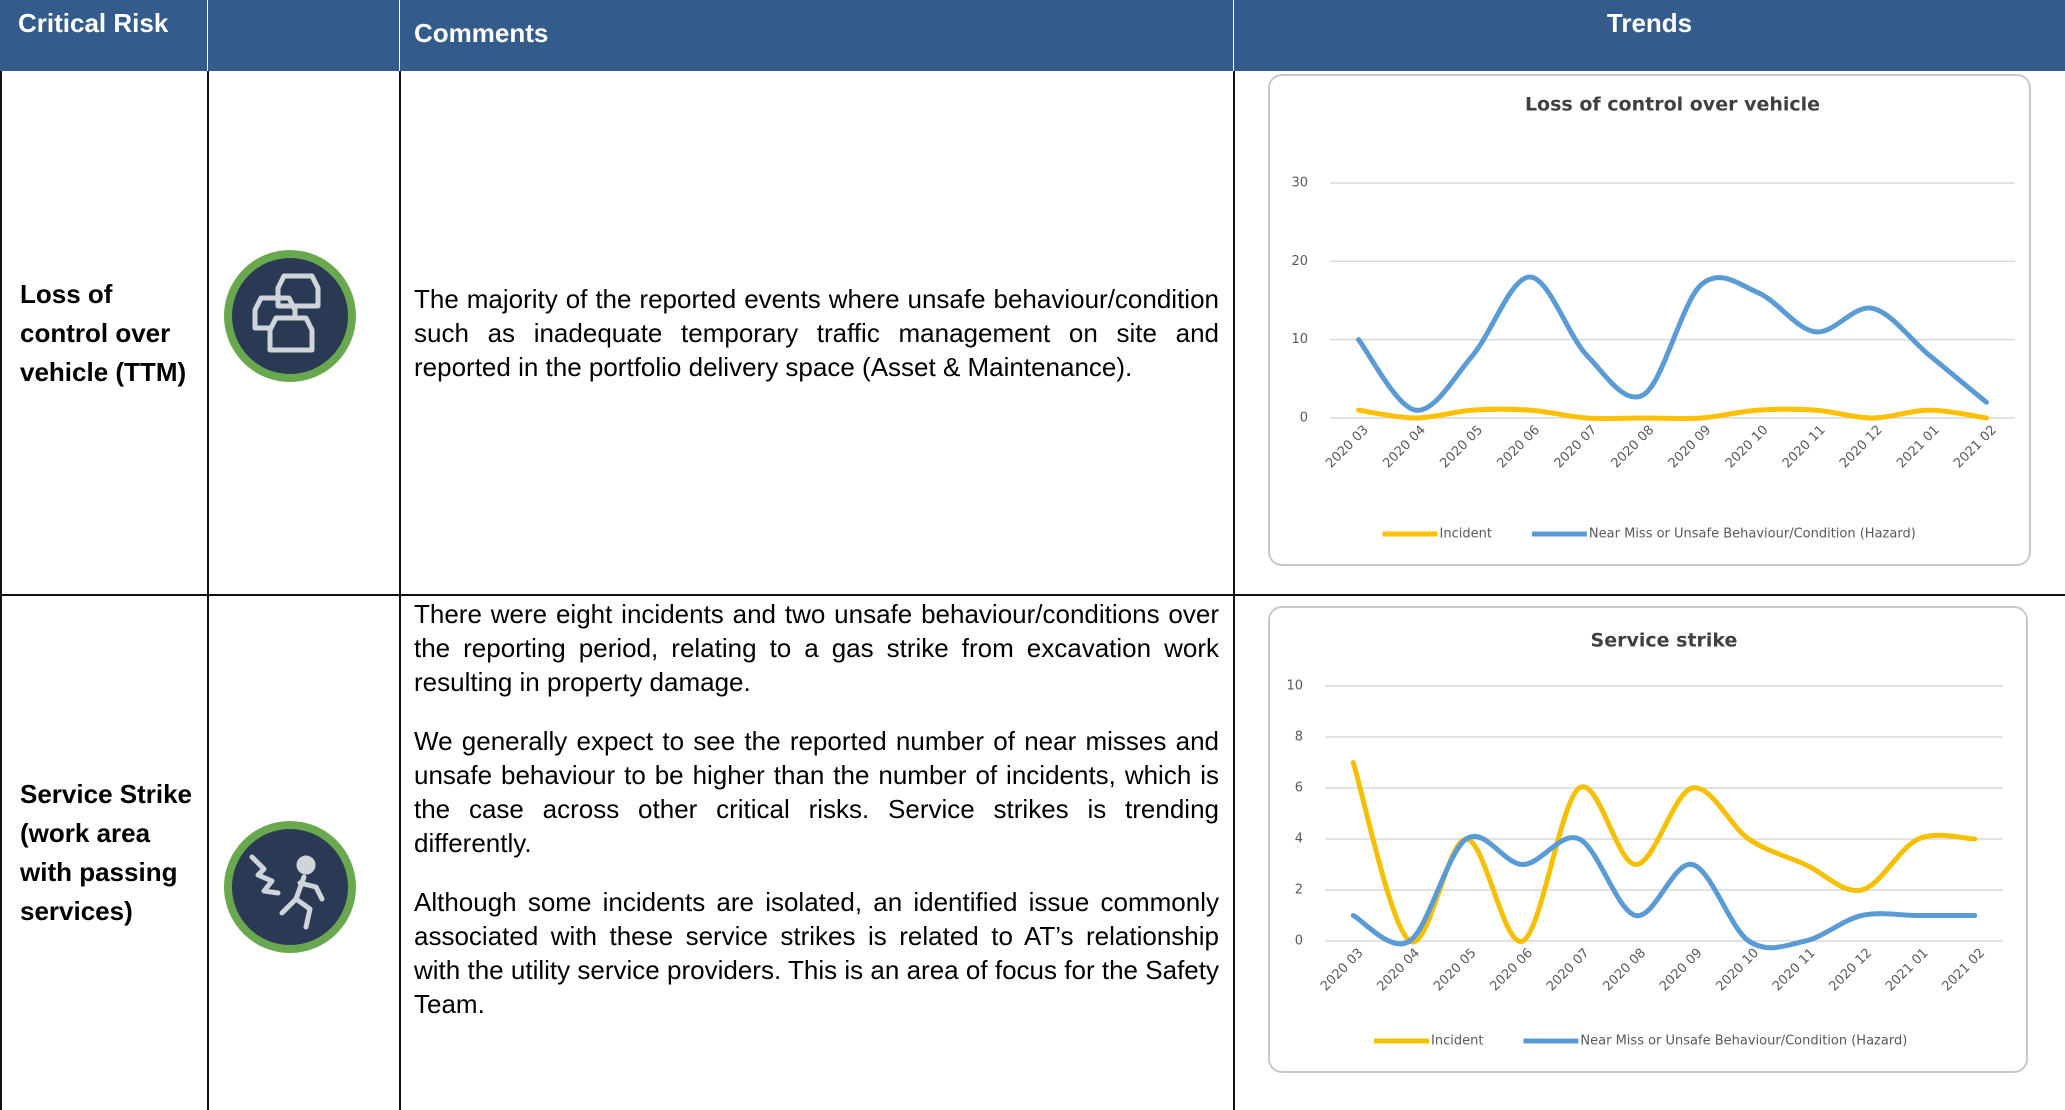  Describe the element at coordinates (1299, 788) in the screenshot. I see `y-tick-label: 6` at that location.